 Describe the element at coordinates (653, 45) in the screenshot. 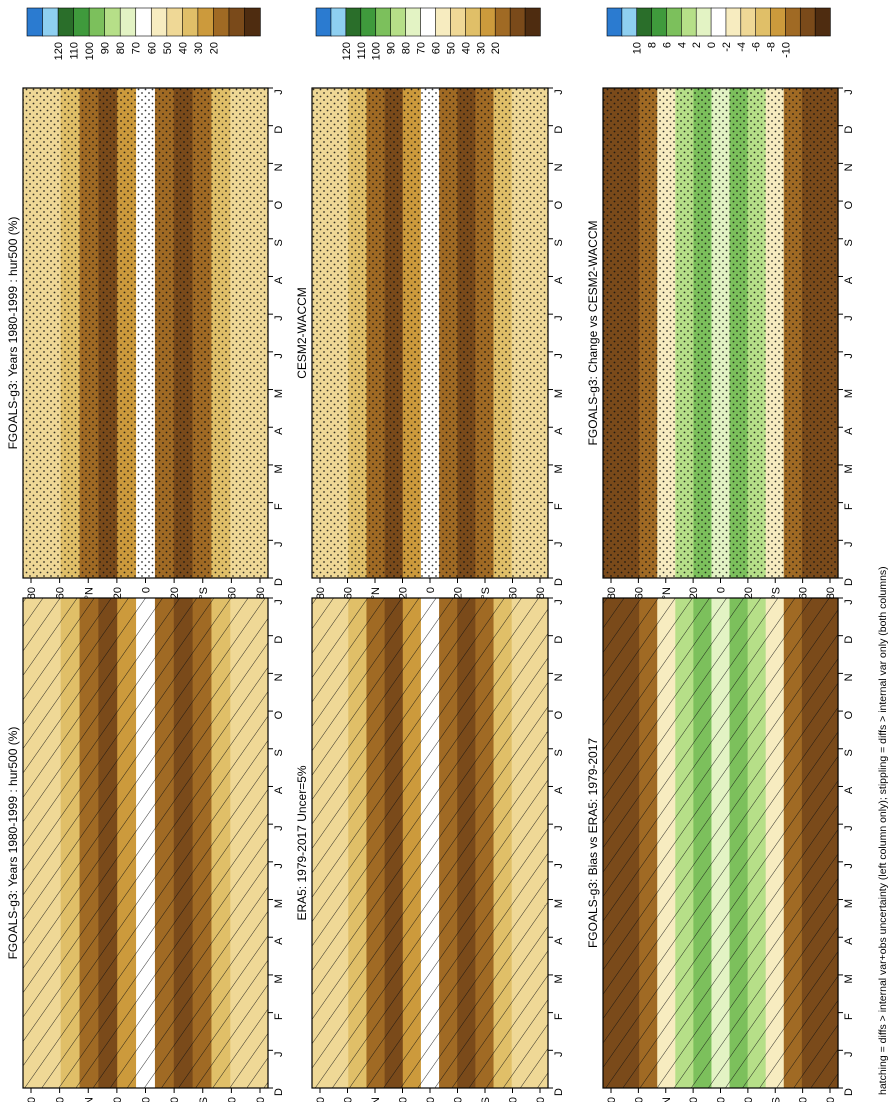

I see `colorbar-label: 8` at that location.